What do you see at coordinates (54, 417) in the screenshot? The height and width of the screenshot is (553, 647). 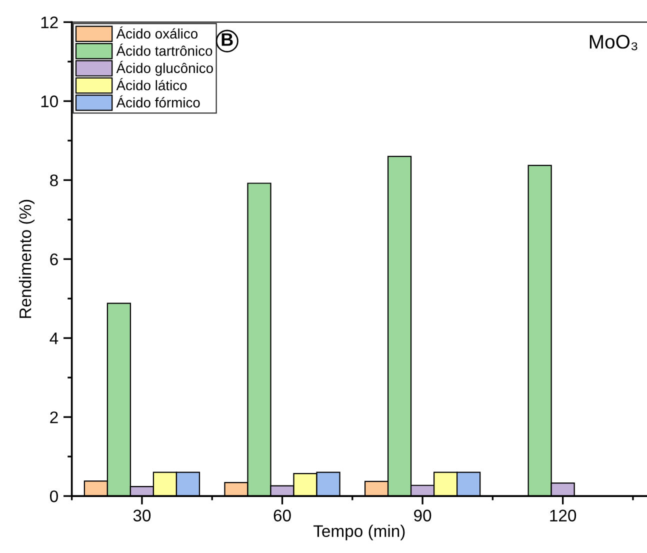 I see `y-tick-label: 2` at bounding box center [54, 417].